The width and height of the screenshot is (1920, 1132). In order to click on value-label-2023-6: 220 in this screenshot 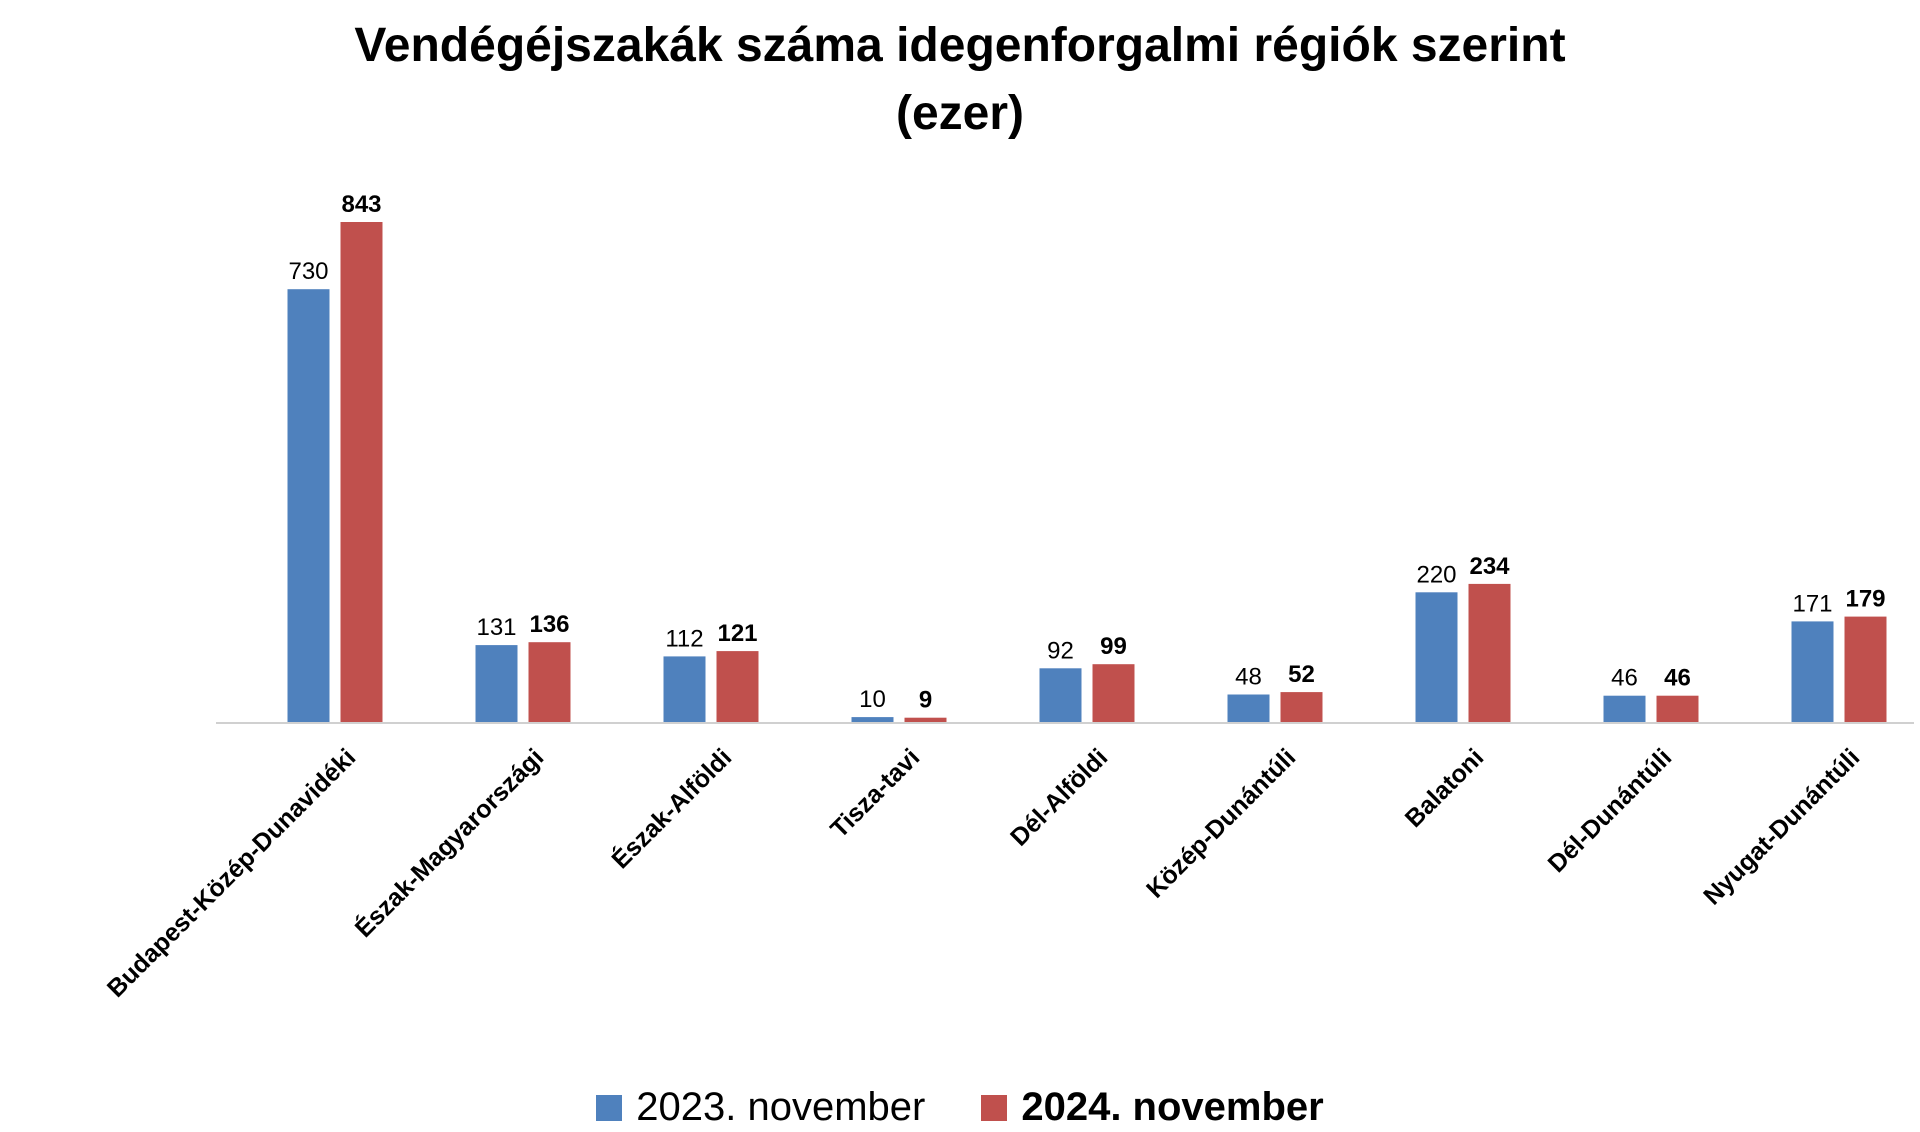, I will do `click(1436, 574)`.